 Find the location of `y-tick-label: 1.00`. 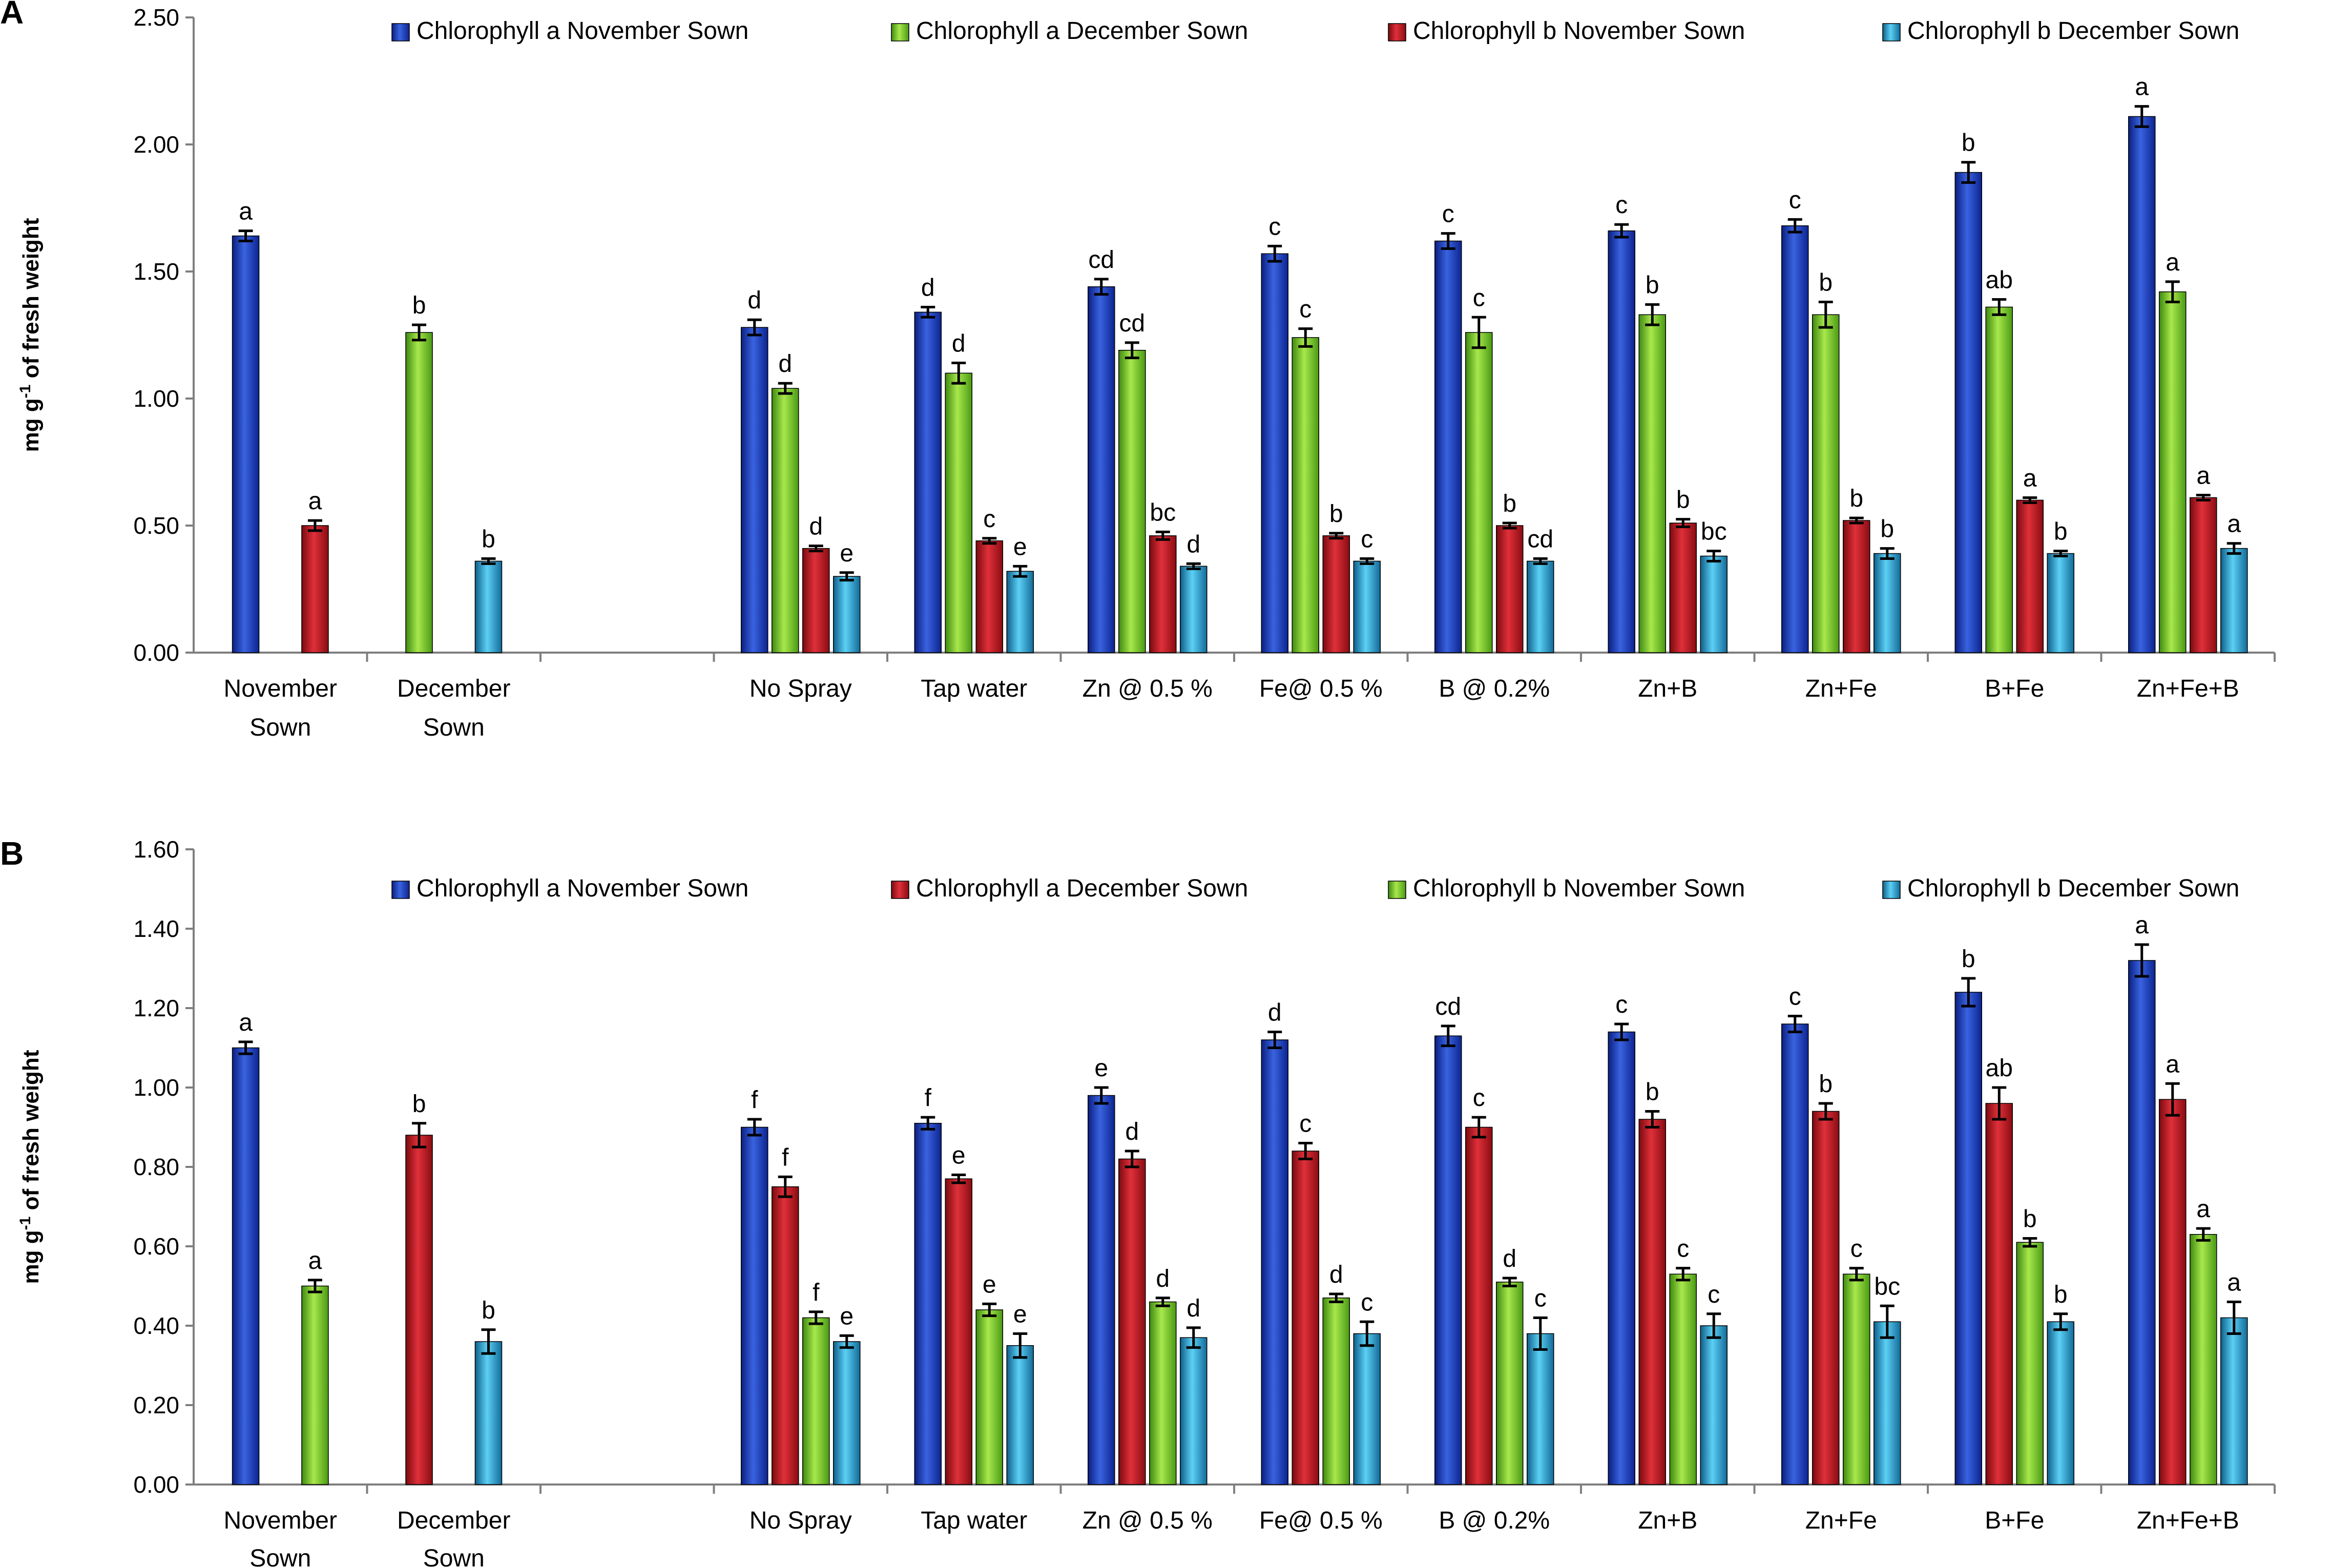

y-tick-label: 1.00 is located at coordinates (156, 398).